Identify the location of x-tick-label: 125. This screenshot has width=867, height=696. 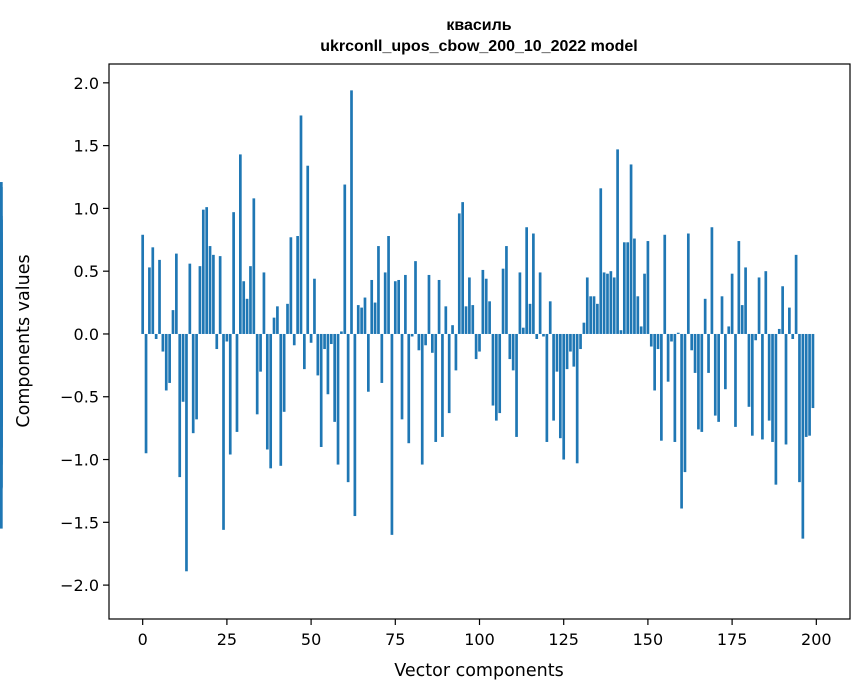
(563, 639).